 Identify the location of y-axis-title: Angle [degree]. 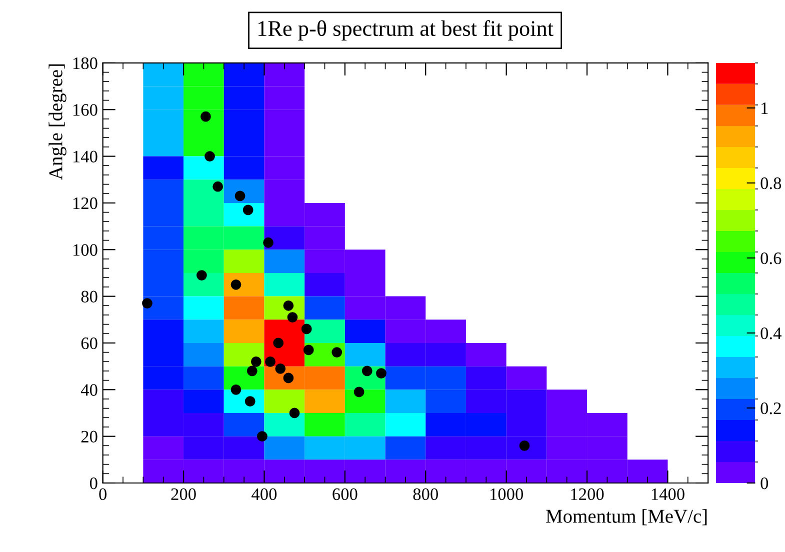
(57, 122).